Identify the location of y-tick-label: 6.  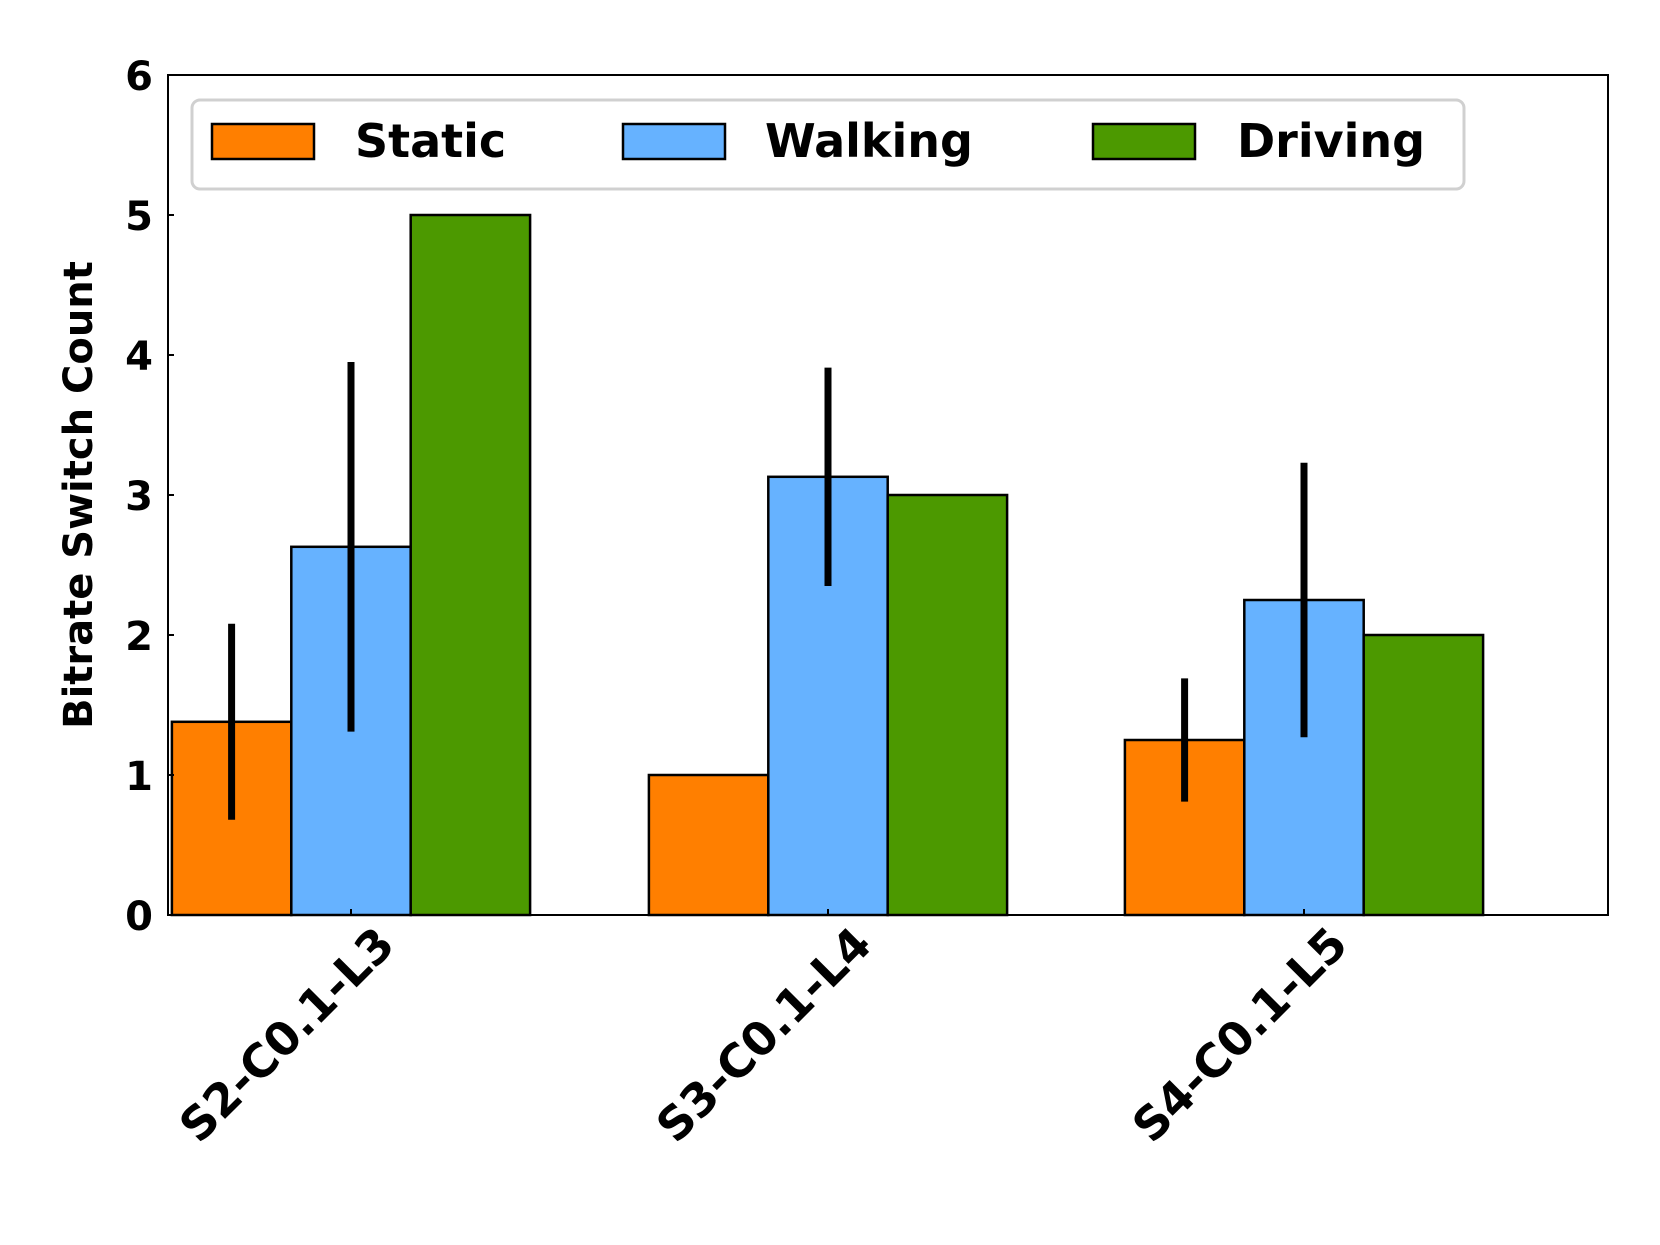
(139, 77).